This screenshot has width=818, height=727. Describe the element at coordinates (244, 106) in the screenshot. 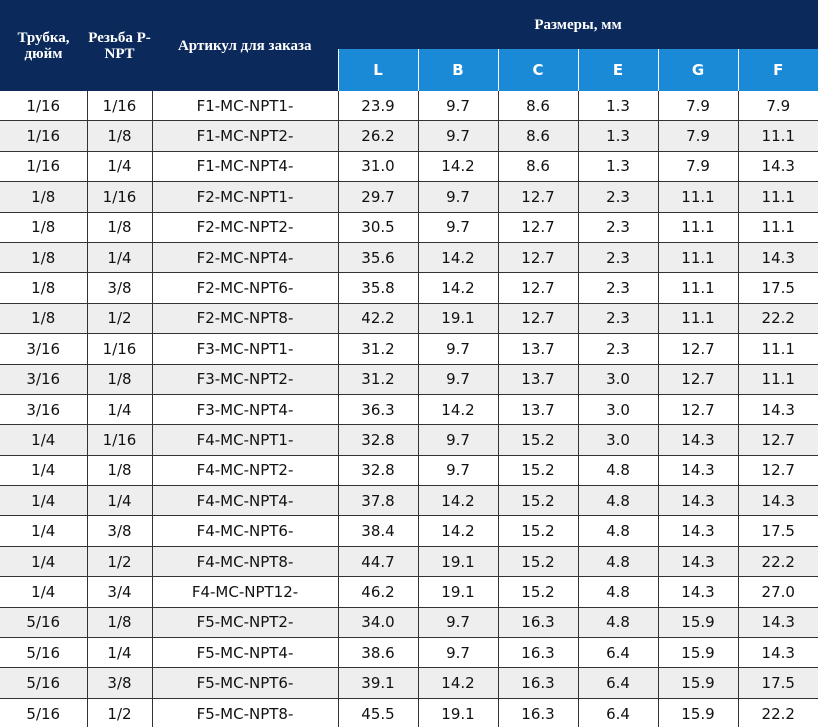

I see `table-cell: F1-MC-NPT1-` at that location.